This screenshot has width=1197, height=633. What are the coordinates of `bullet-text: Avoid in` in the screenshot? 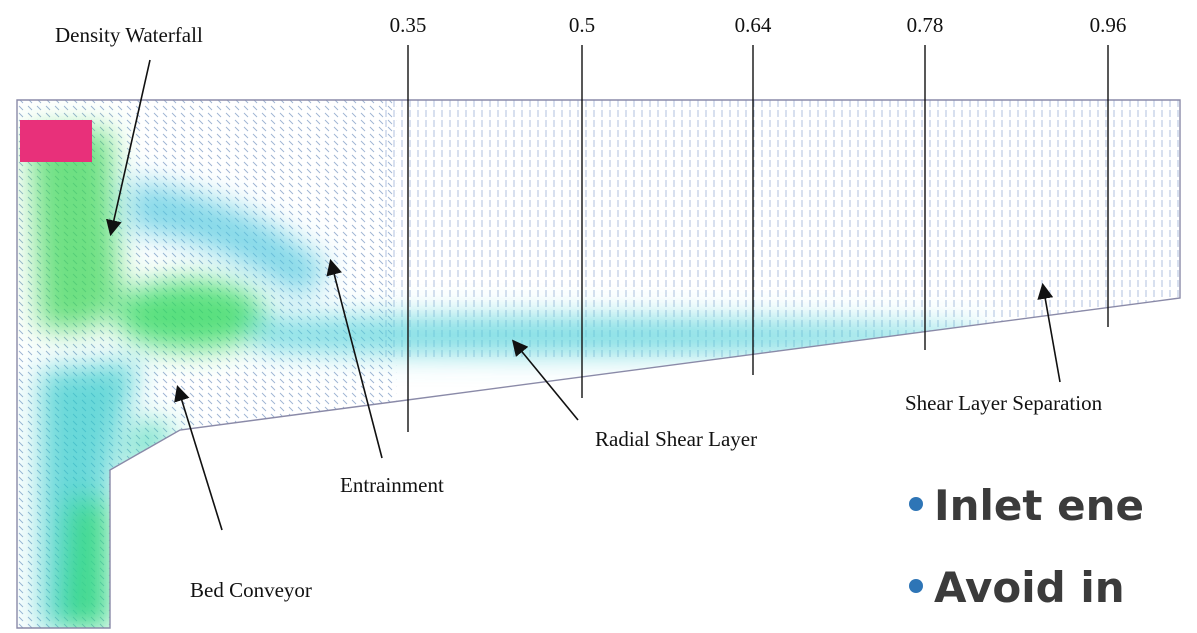 It's located at (1029, 587).